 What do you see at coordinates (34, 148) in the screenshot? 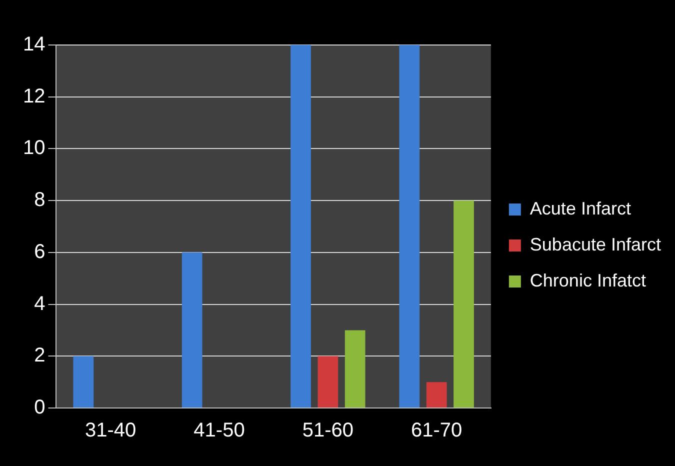
I see `y-tick-label: 10` at bounding box center [34, 148].